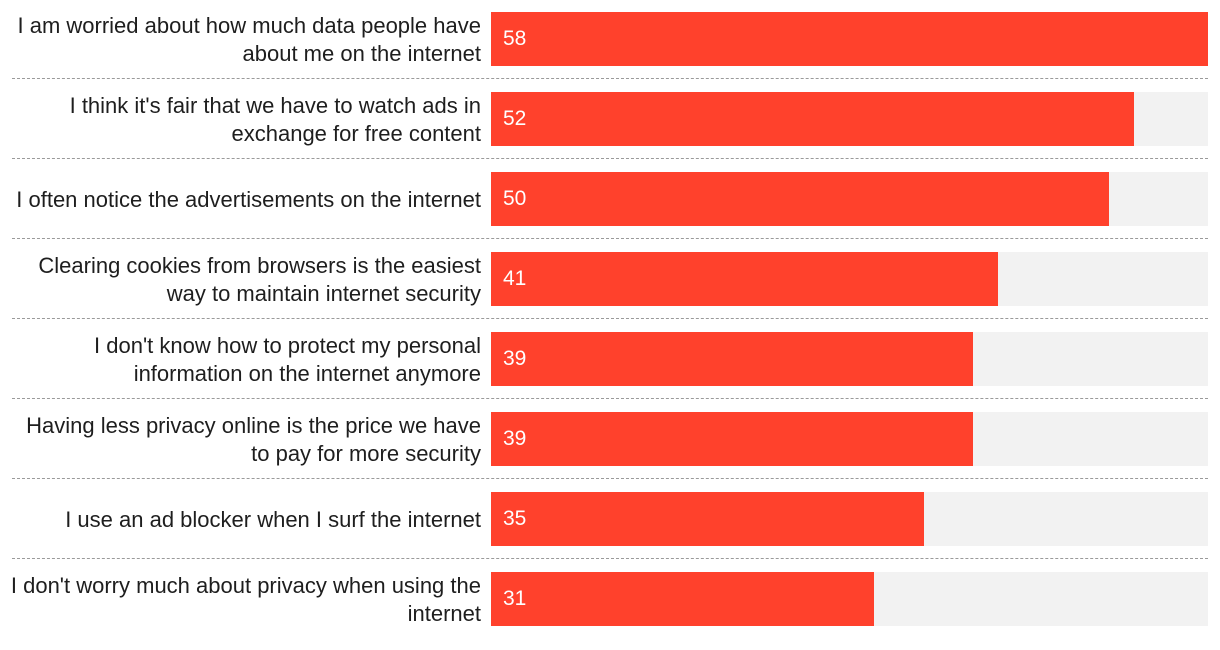 The width and height of the screenshot is (1220, 650). Describe the element at coordinates (515, 278) in the screenshot. I see `value-label: 41` at that location.